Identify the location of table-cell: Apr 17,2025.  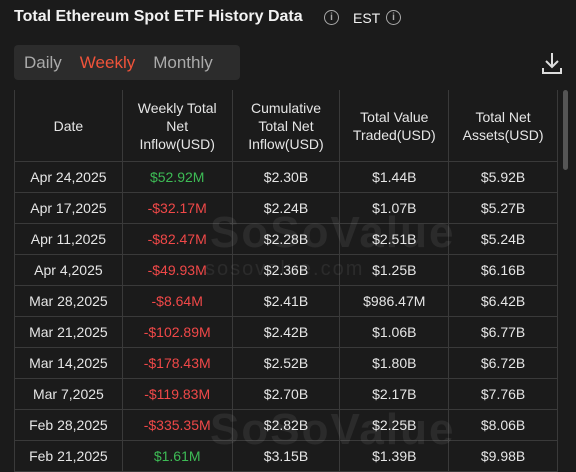
(68, 208).